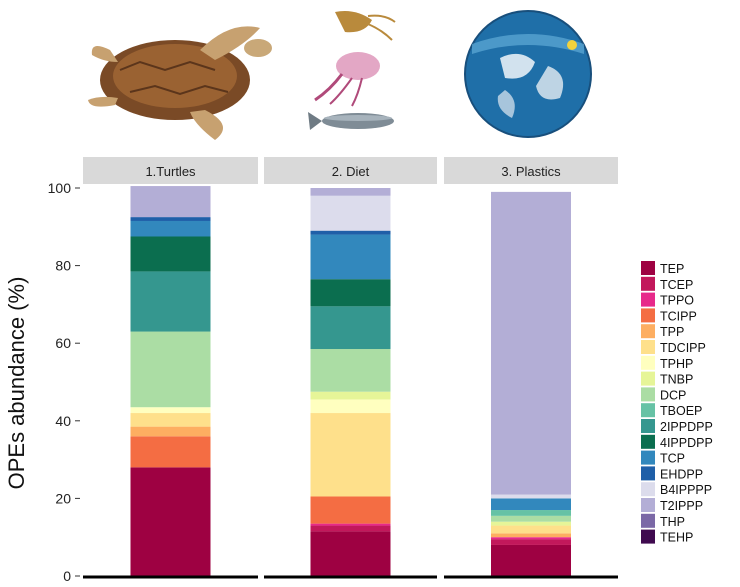  Describe the element at coordinates (648, 362) in the screenshot. I see `legend-swatch-tphp` at that location.